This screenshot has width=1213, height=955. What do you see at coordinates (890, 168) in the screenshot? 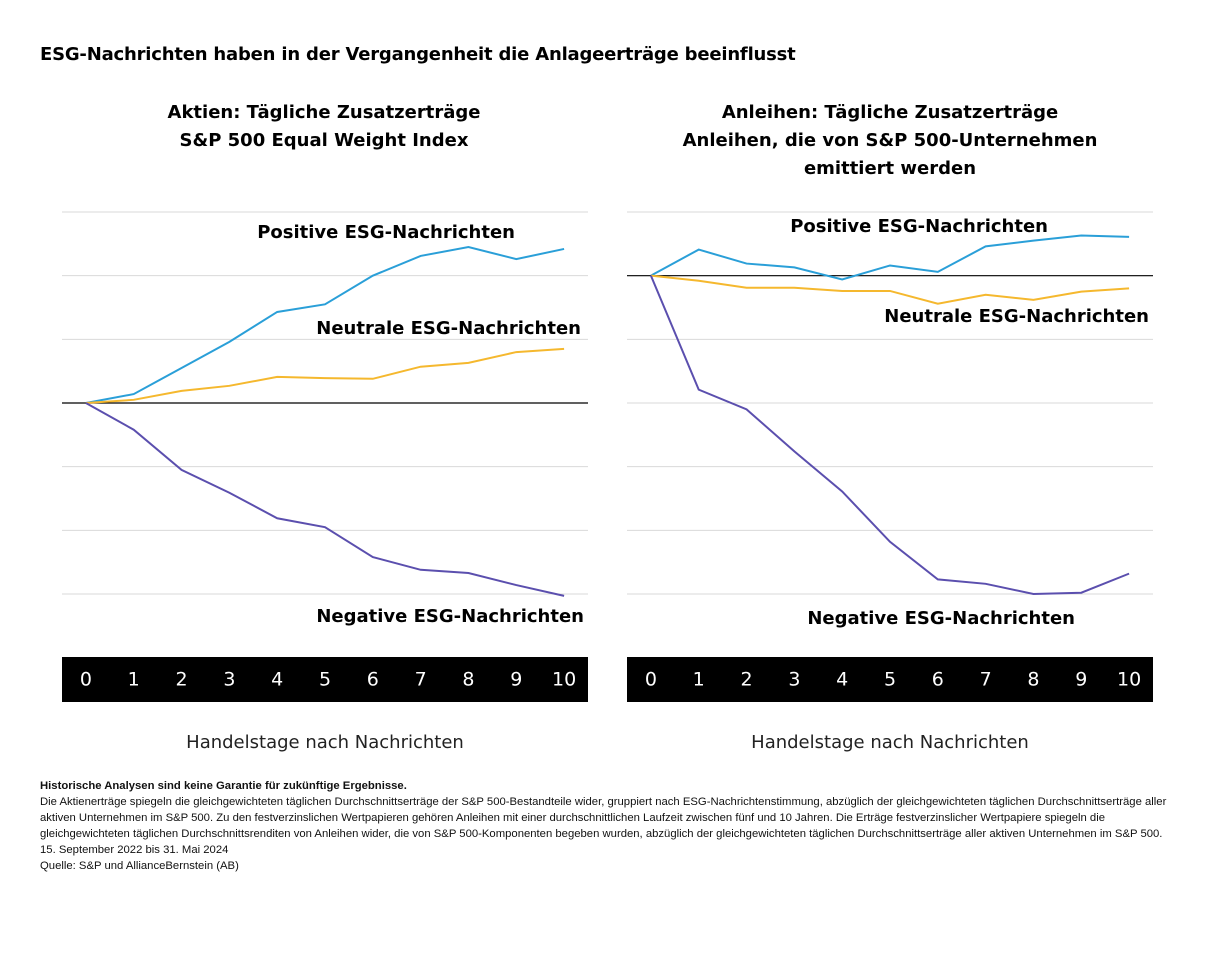
I see `chart-subtitle: emittiert werden` at bounding box center [890, 168].